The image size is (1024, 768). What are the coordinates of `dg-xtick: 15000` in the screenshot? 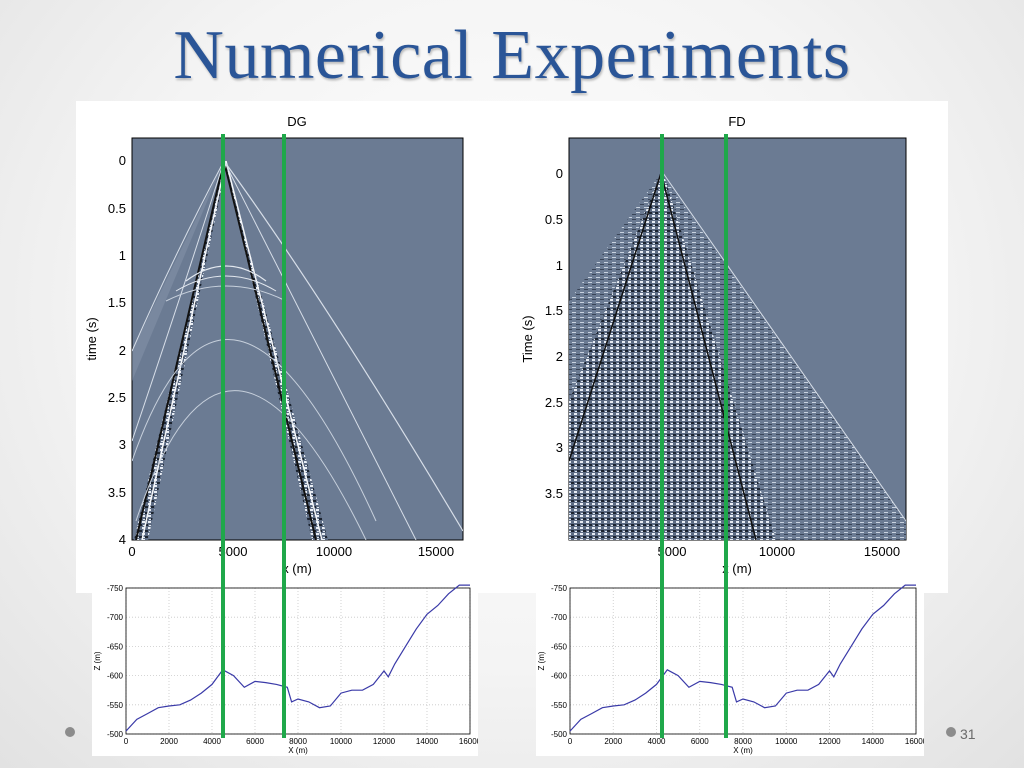 It's located at (436, 551).